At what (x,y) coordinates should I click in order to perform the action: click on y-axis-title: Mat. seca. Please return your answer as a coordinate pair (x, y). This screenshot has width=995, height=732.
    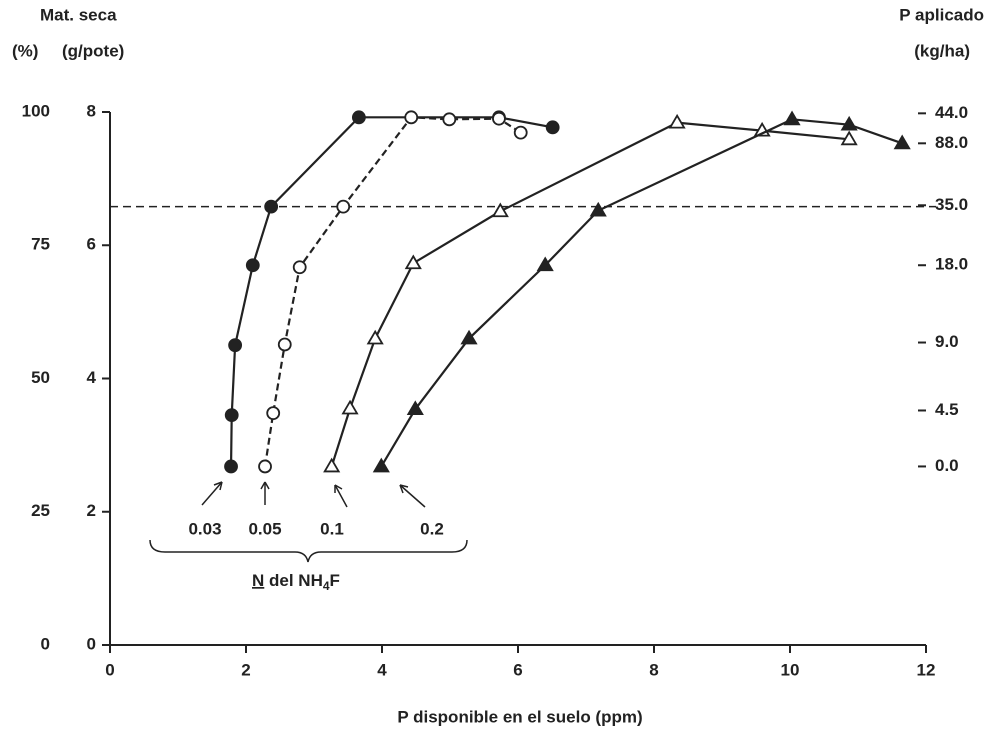
    Looking at the image, I should click on (78, 14).